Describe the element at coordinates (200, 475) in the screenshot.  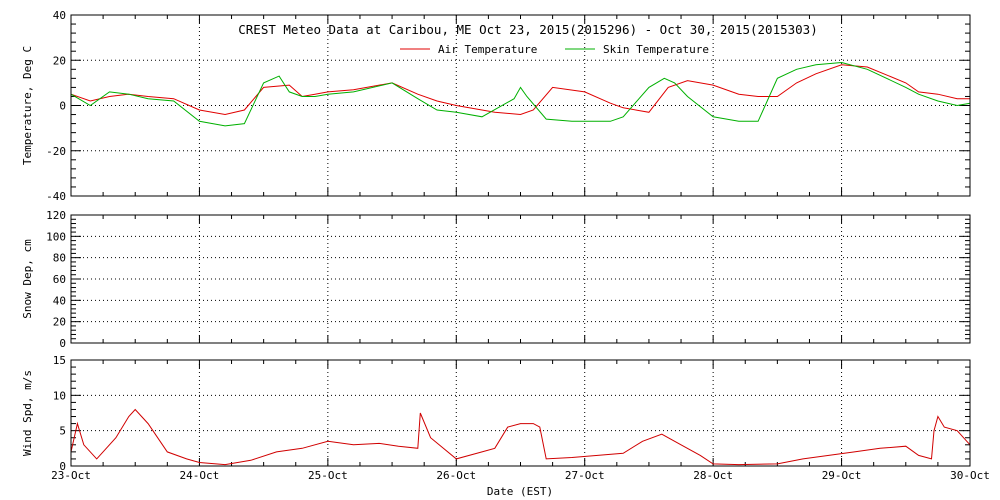
I see `x-tick-label: 24-Oct` at that location.